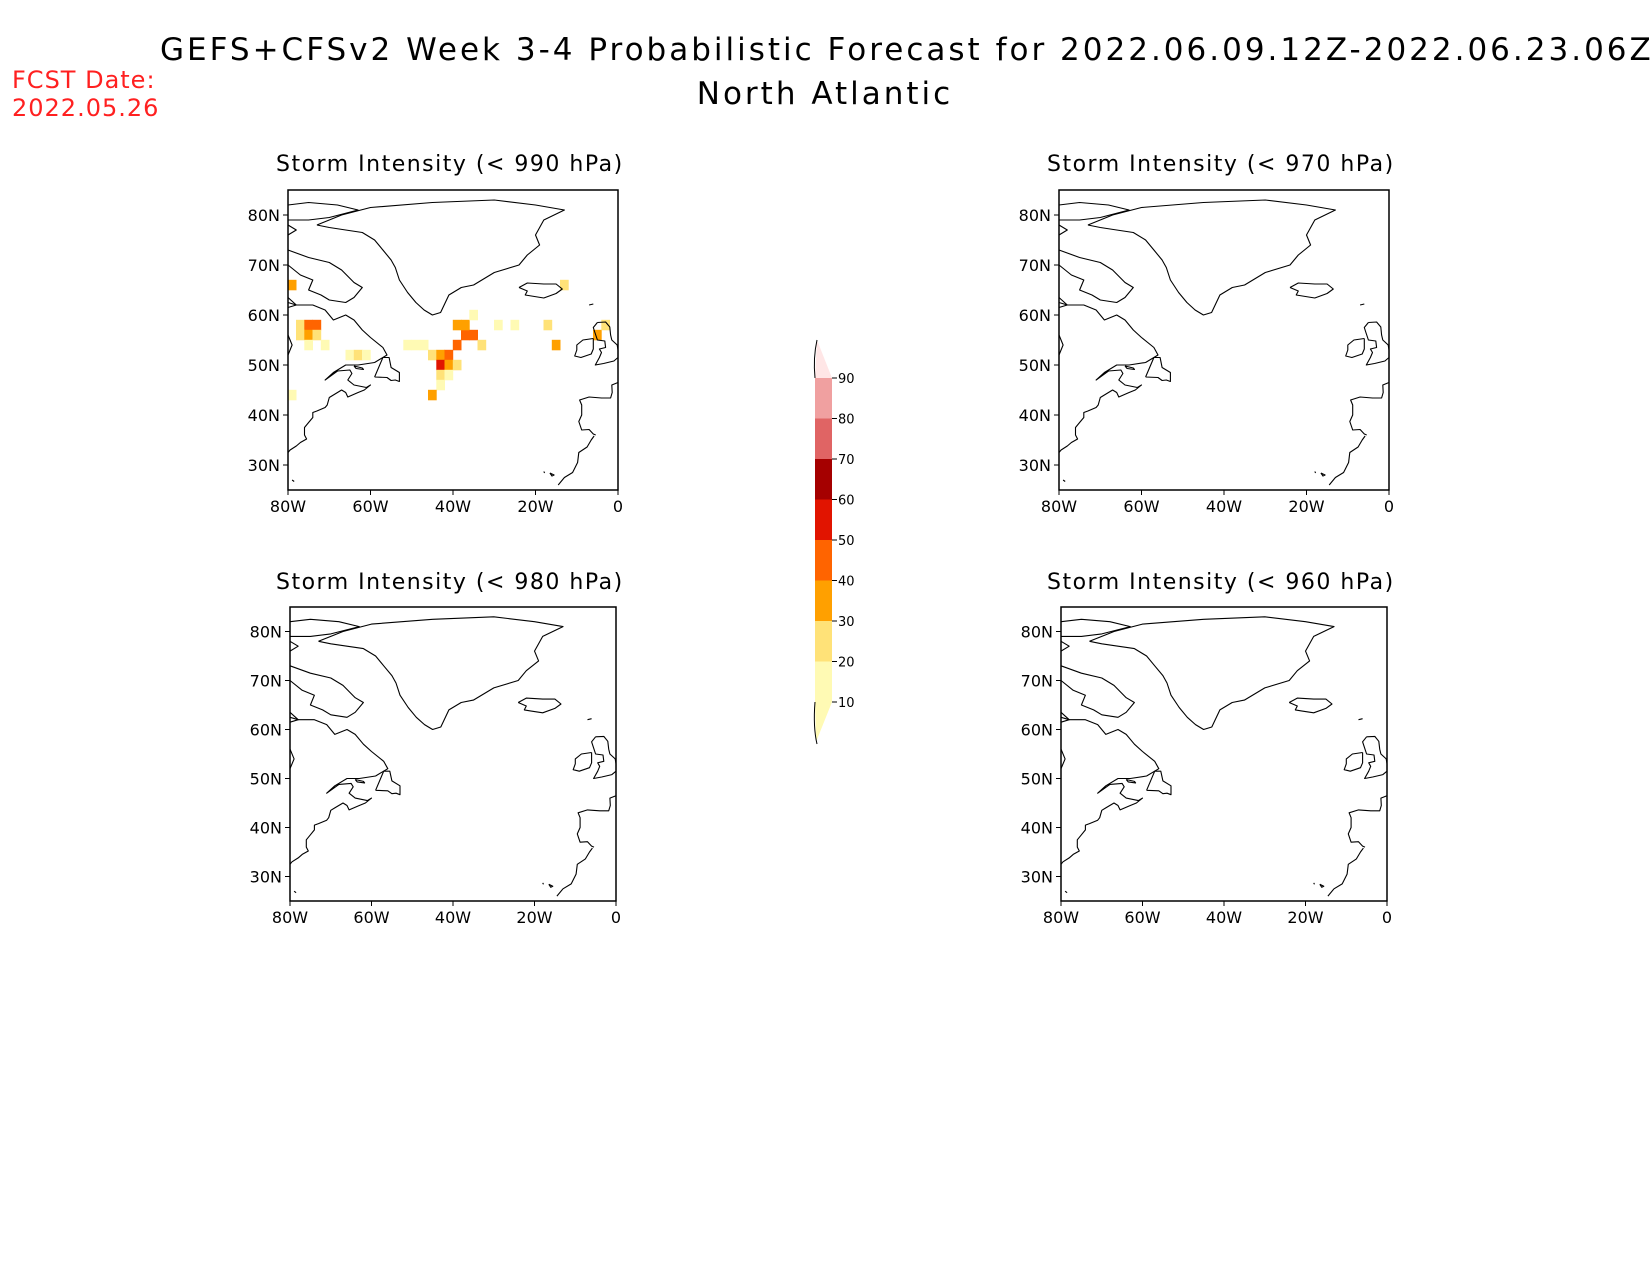 This screenshot has width=1650, height=1275. I want to click on probability-colorbar: 10 20 30 40 50 60 70 80 90, so click(834, 542).